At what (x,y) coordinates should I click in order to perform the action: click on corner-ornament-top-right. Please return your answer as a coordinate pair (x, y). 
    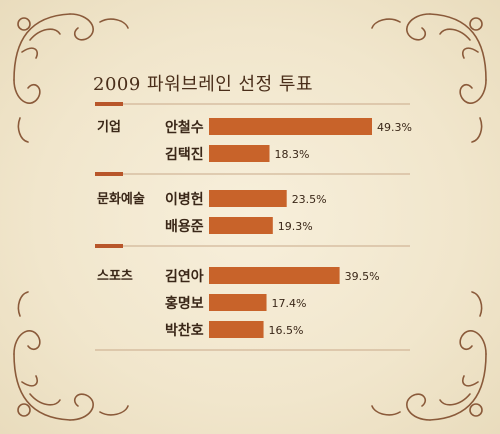
    Looking at the image, I should click on (429, 78).